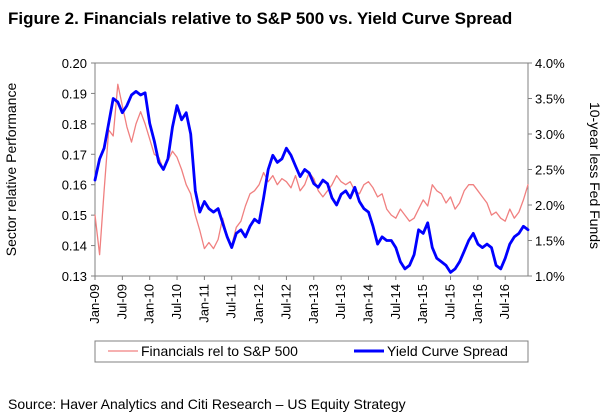 The height and width of the screenshot is (419, 605). What do you see at coordinates (450, 301) in the screenshot?
I see `x-tick-label: Jul-15` at bounding box center [450, 301].